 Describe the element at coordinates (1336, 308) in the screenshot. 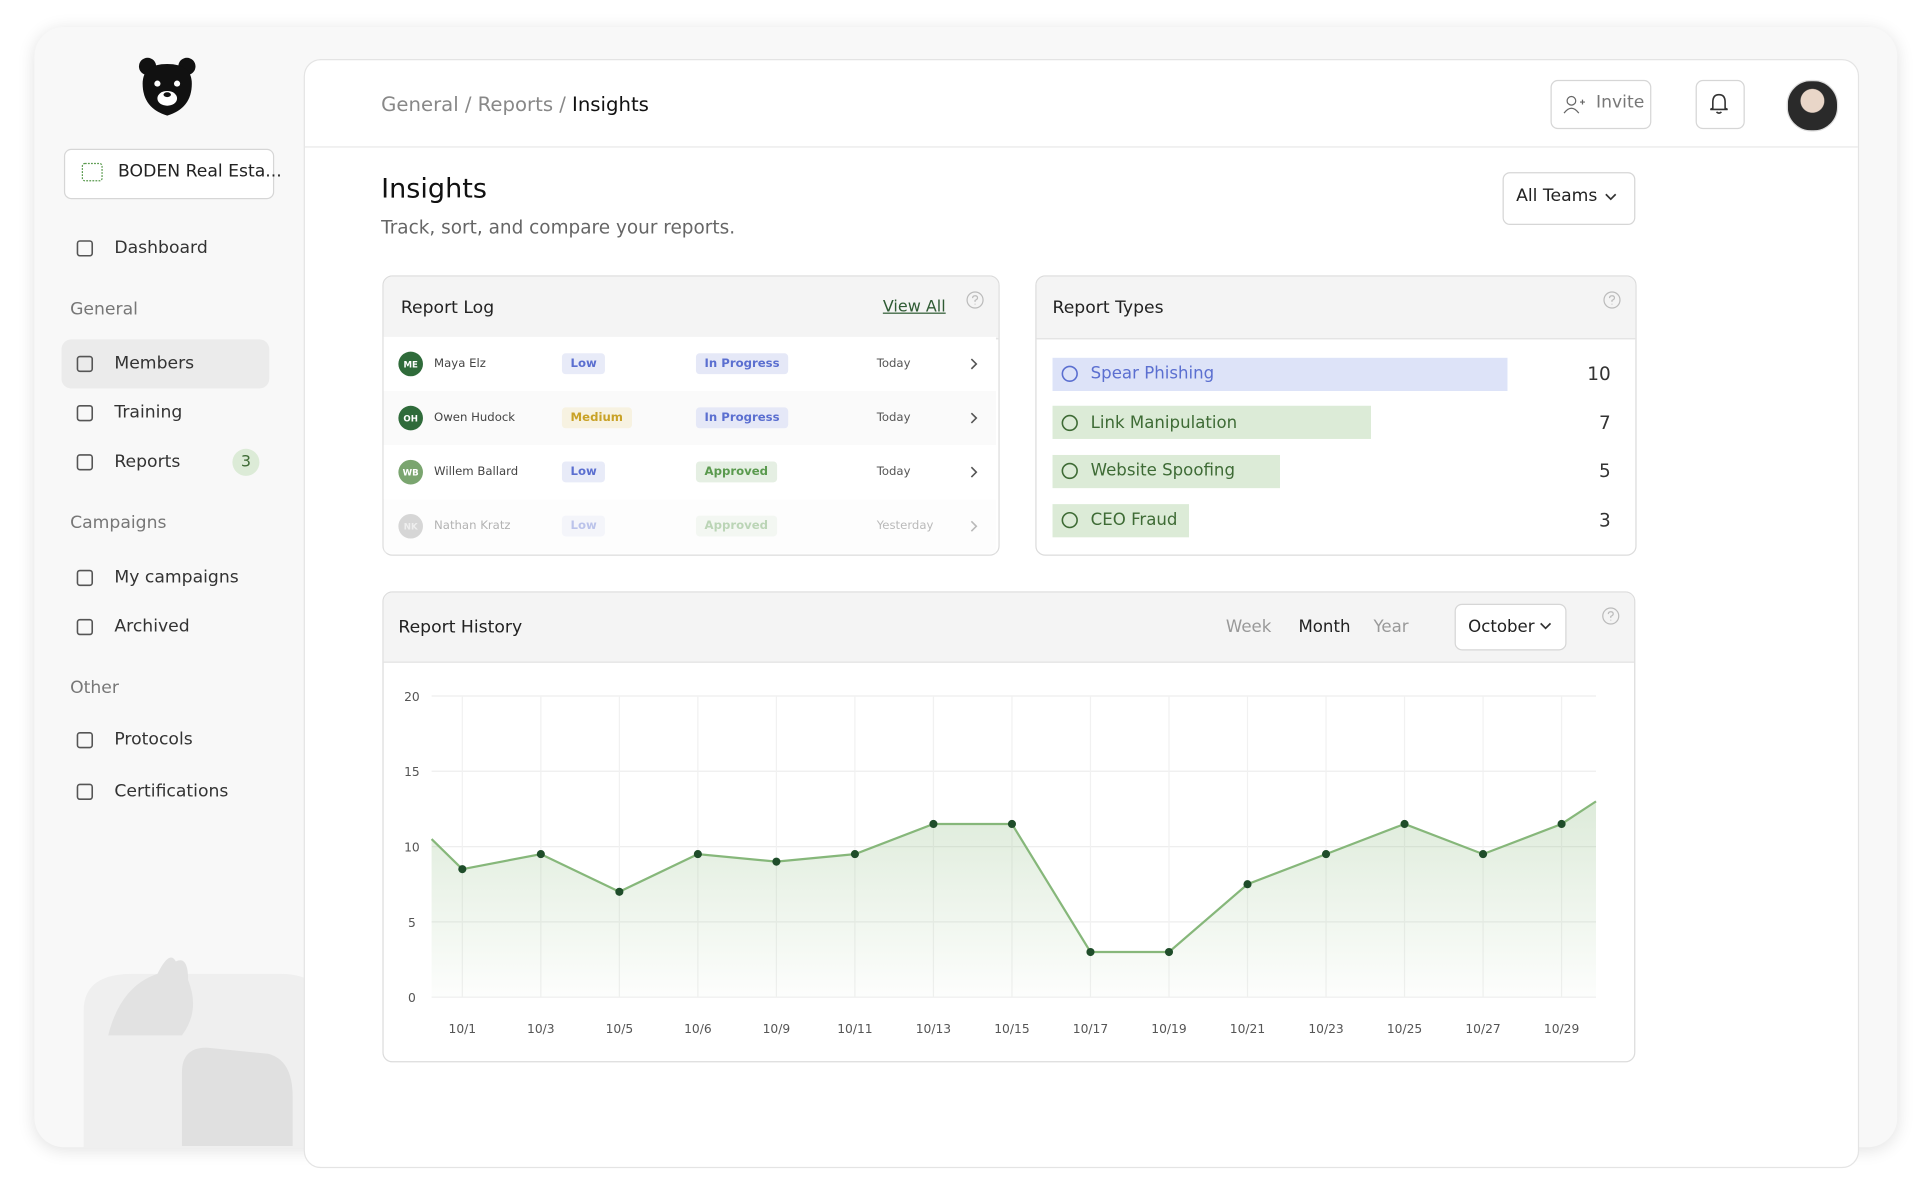

I see `card-header` at that location.